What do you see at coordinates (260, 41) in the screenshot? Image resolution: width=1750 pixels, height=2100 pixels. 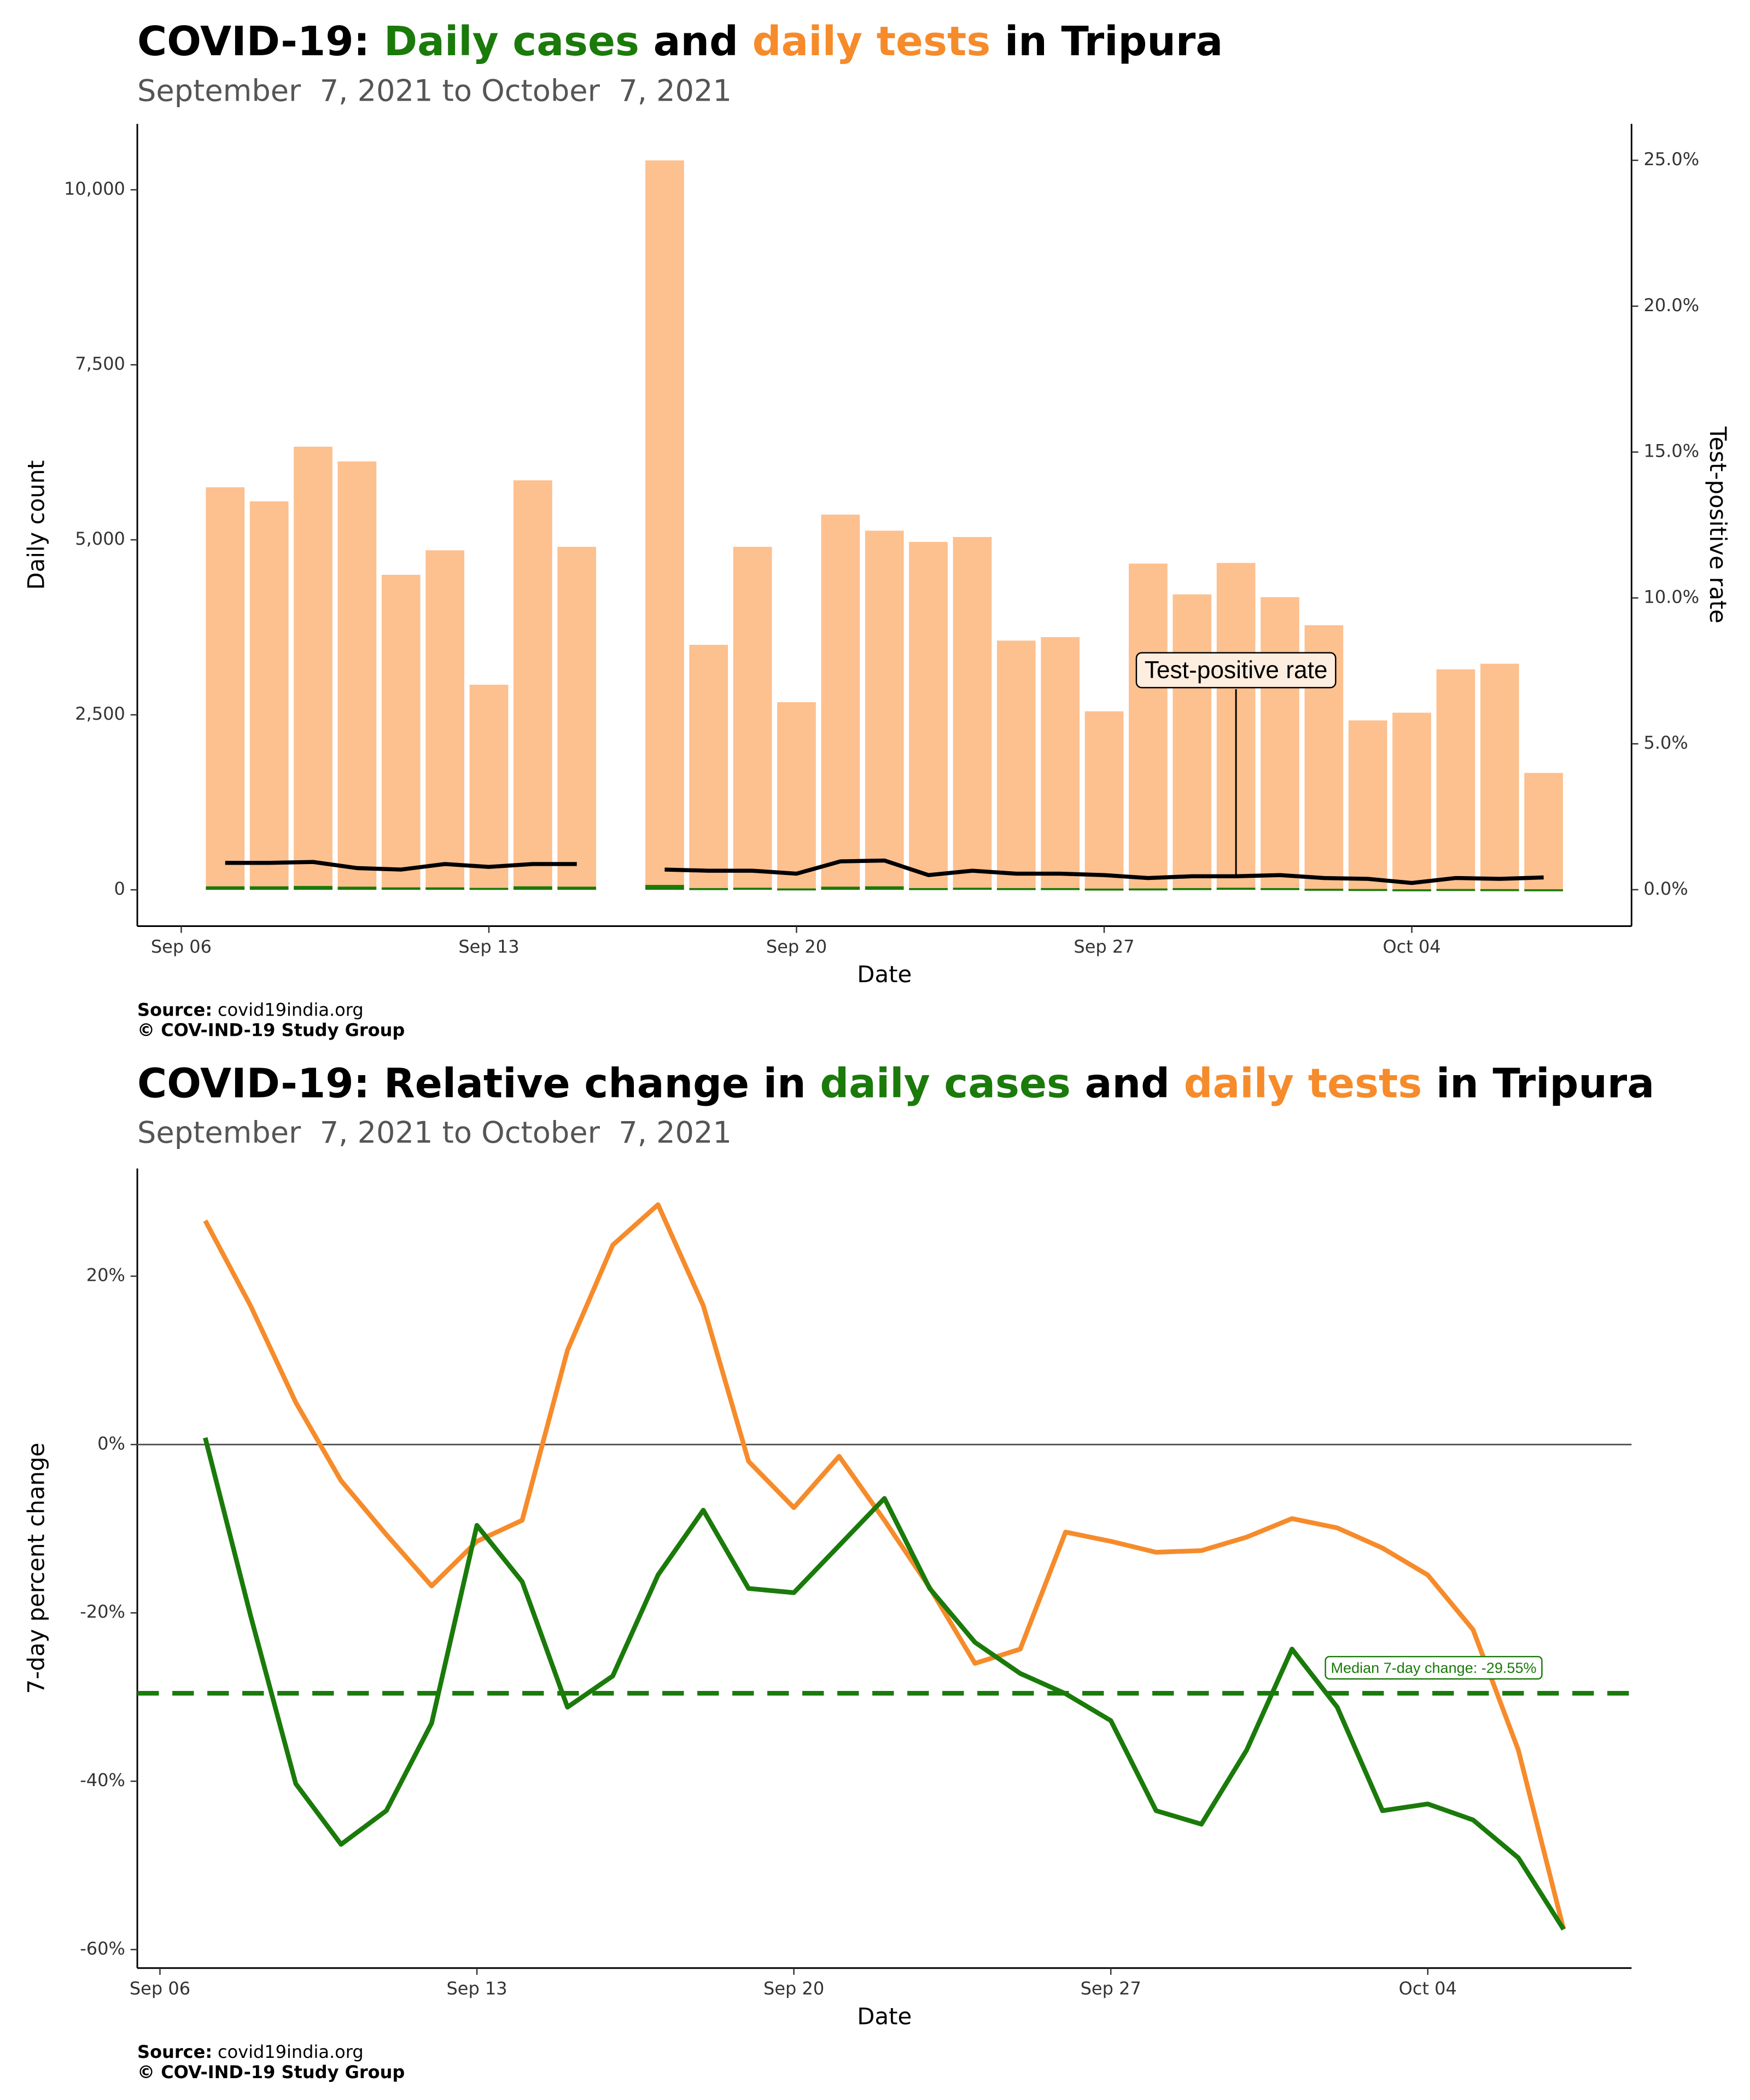 I see `title-part: COVID-19:` at bounding box center [260, 41].